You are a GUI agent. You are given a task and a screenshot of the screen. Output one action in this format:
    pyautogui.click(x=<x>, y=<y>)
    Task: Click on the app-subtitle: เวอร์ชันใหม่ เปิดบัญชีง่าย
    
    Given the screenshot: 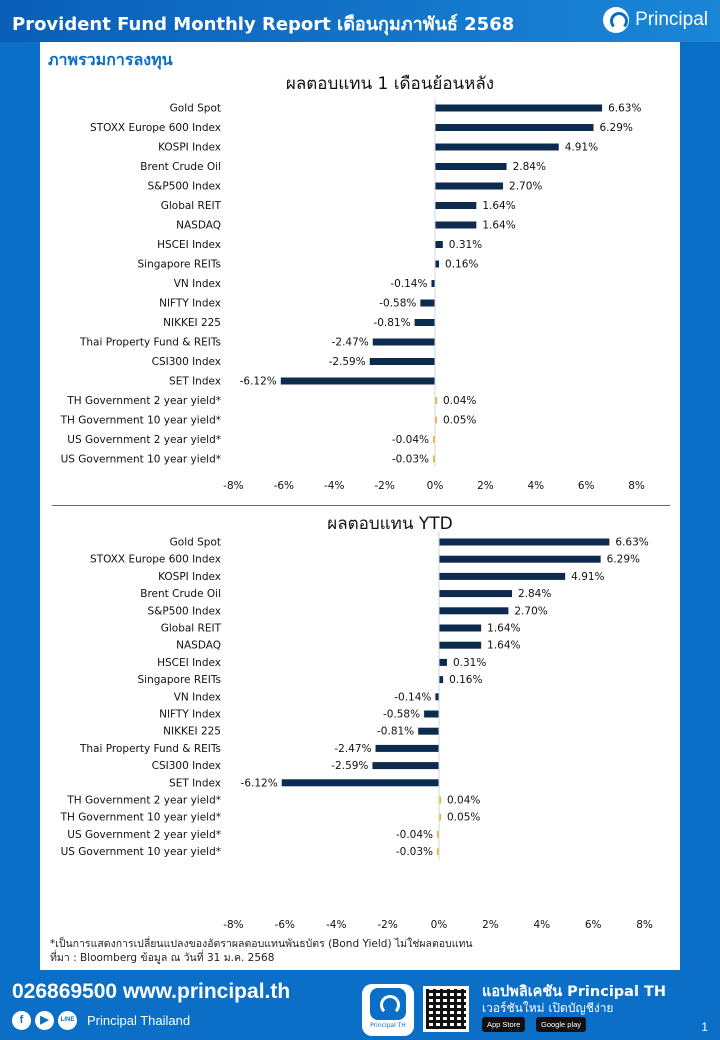 What is the action you would take?
    pyautogui.click(x=548, y=1008)
    